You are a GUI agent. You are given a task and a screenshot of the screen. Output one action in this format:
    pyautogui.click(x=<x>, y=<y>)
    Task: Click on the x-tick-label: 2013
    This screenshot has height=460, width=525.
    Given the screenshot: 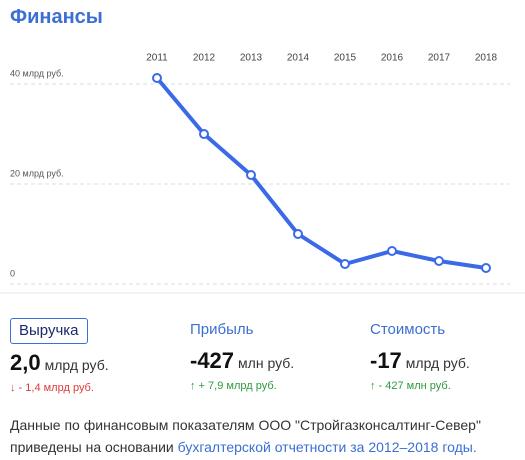 What is the action you would take?
    pyautogui.click(x=251, y=58)
    